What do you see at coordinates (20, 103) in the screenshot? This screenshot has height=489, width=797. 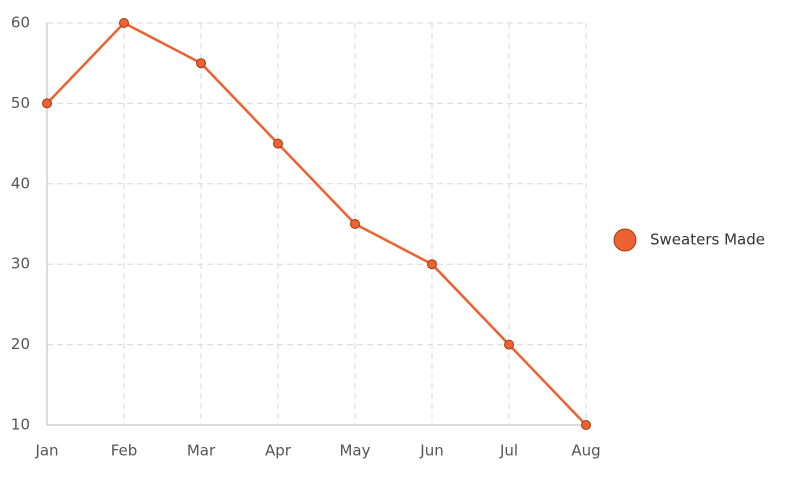 I see `y-tick-label: 50` at bounding box center [20, 103].